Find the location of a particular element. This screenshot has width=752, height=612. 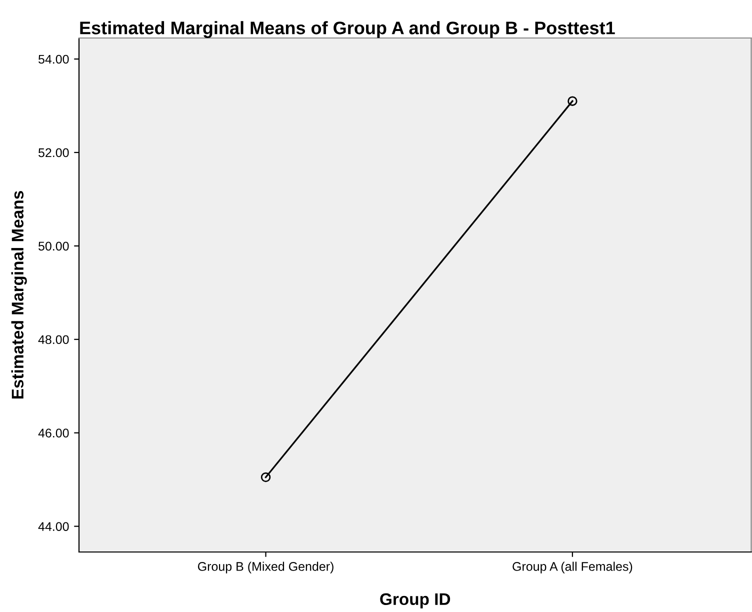

x-axis-title: Group ID is located at coordinates (415, 600).